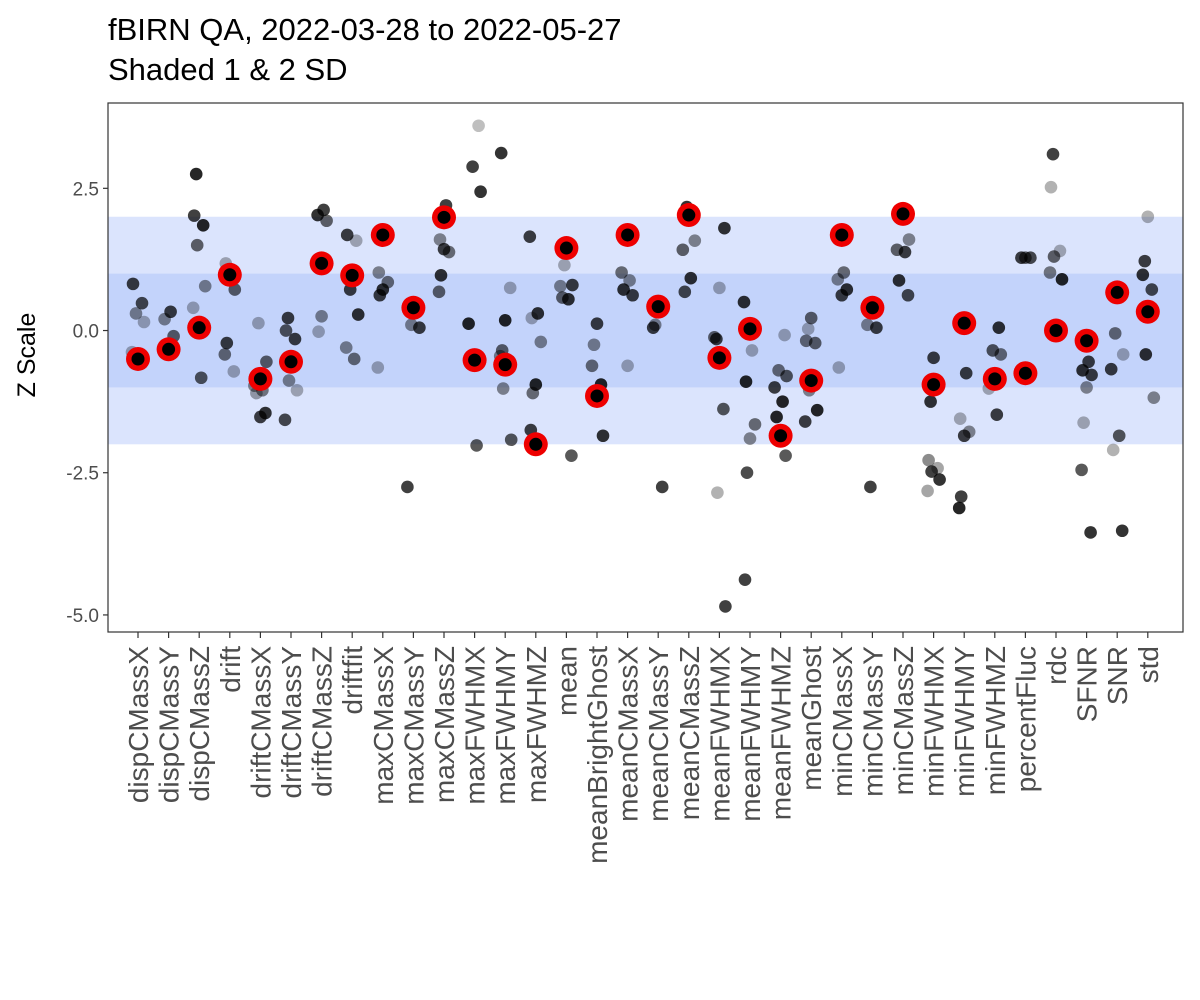  What do you see at coordinates (1117, 675) in the screenshot?
I see `x-tick-label: SNR` at bounding box center [1117, 675].